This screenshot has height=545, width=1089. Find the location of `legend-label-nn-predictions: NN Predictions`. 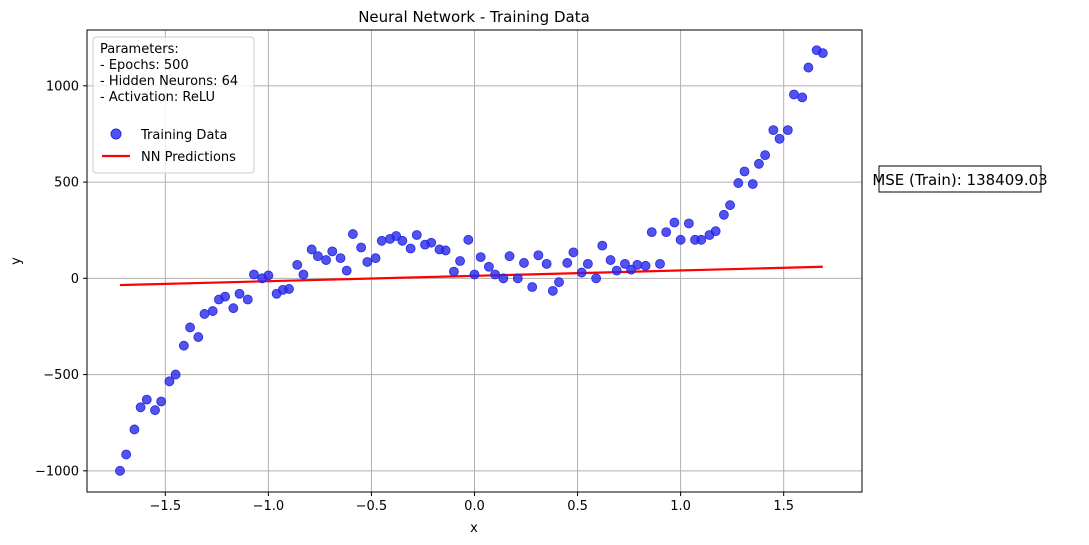

legend-label-nn-predictions: NN Predictions is located at coordinates (188, 157).